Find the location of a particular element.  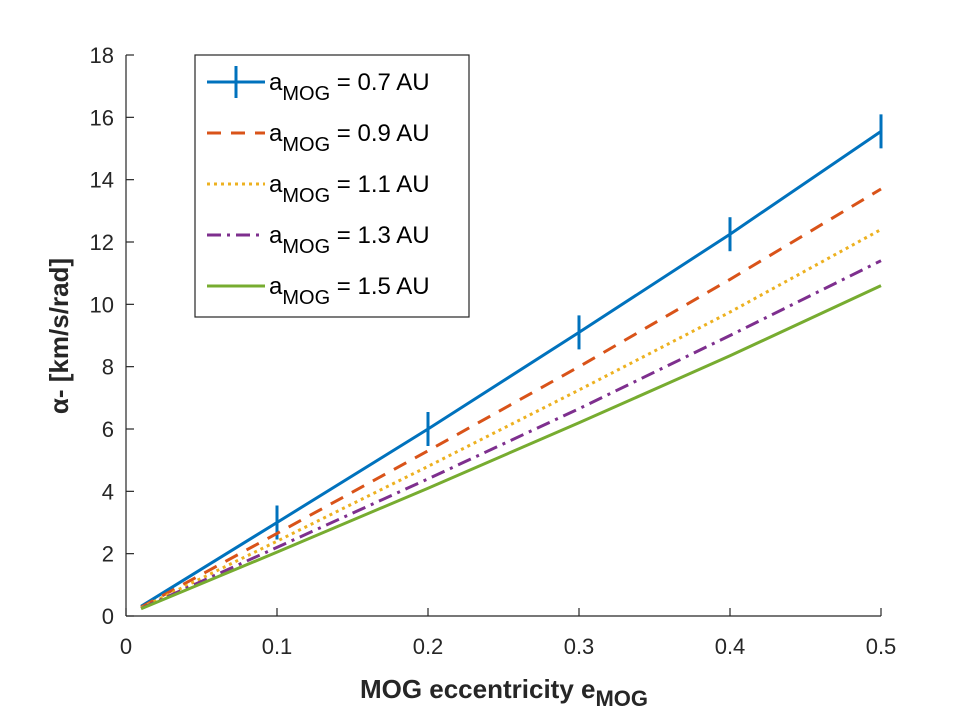

x-axis-title: MOG eccentricity eMOG is located at coordinates (504, 692).